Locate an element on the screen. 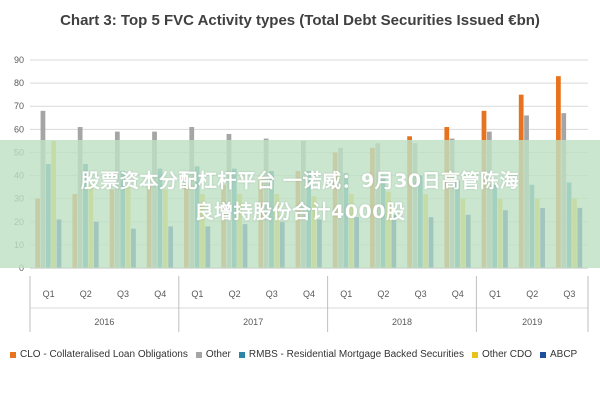 The image size is (600, 400). year-group-label: 2019 is located at coordinates (532, 322).